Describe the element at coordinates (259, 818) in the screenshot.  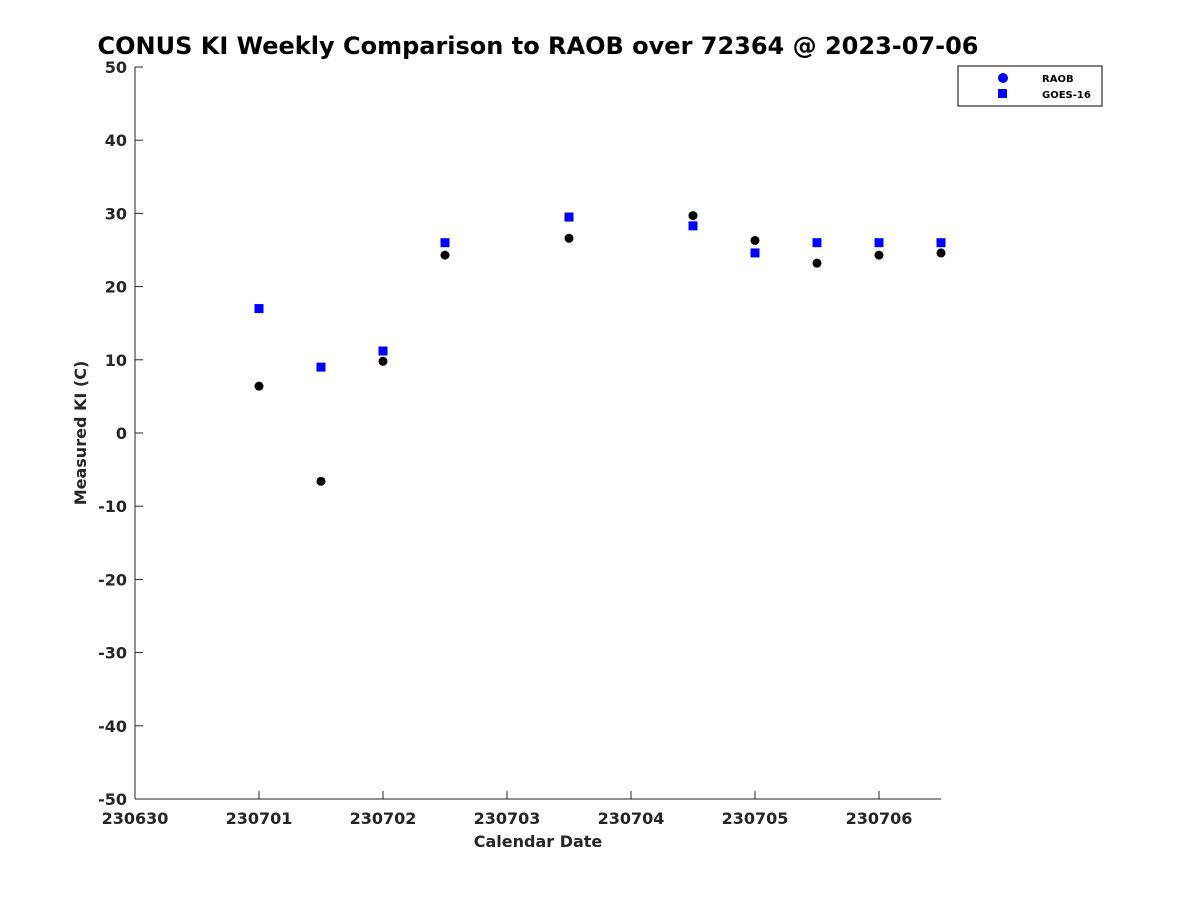
I see `x-tick-label: 230701` at that location.